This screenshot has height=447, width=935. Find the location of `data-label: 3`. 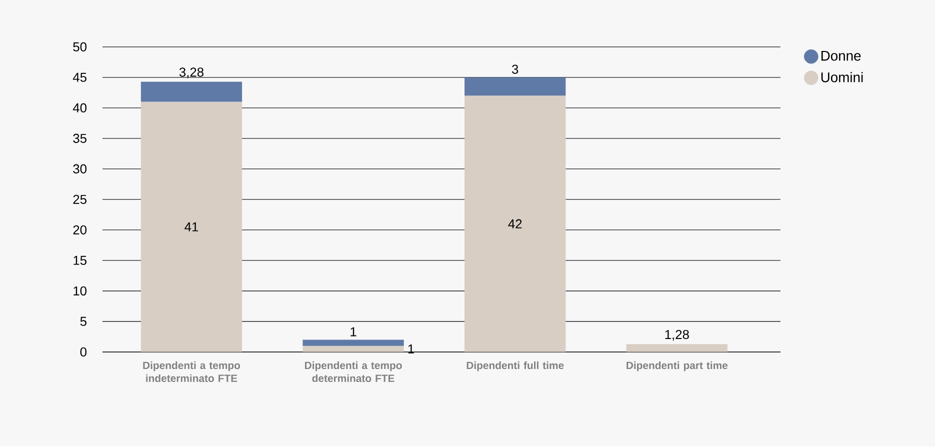

data-label: 3 is located at coordinates (515, 69).